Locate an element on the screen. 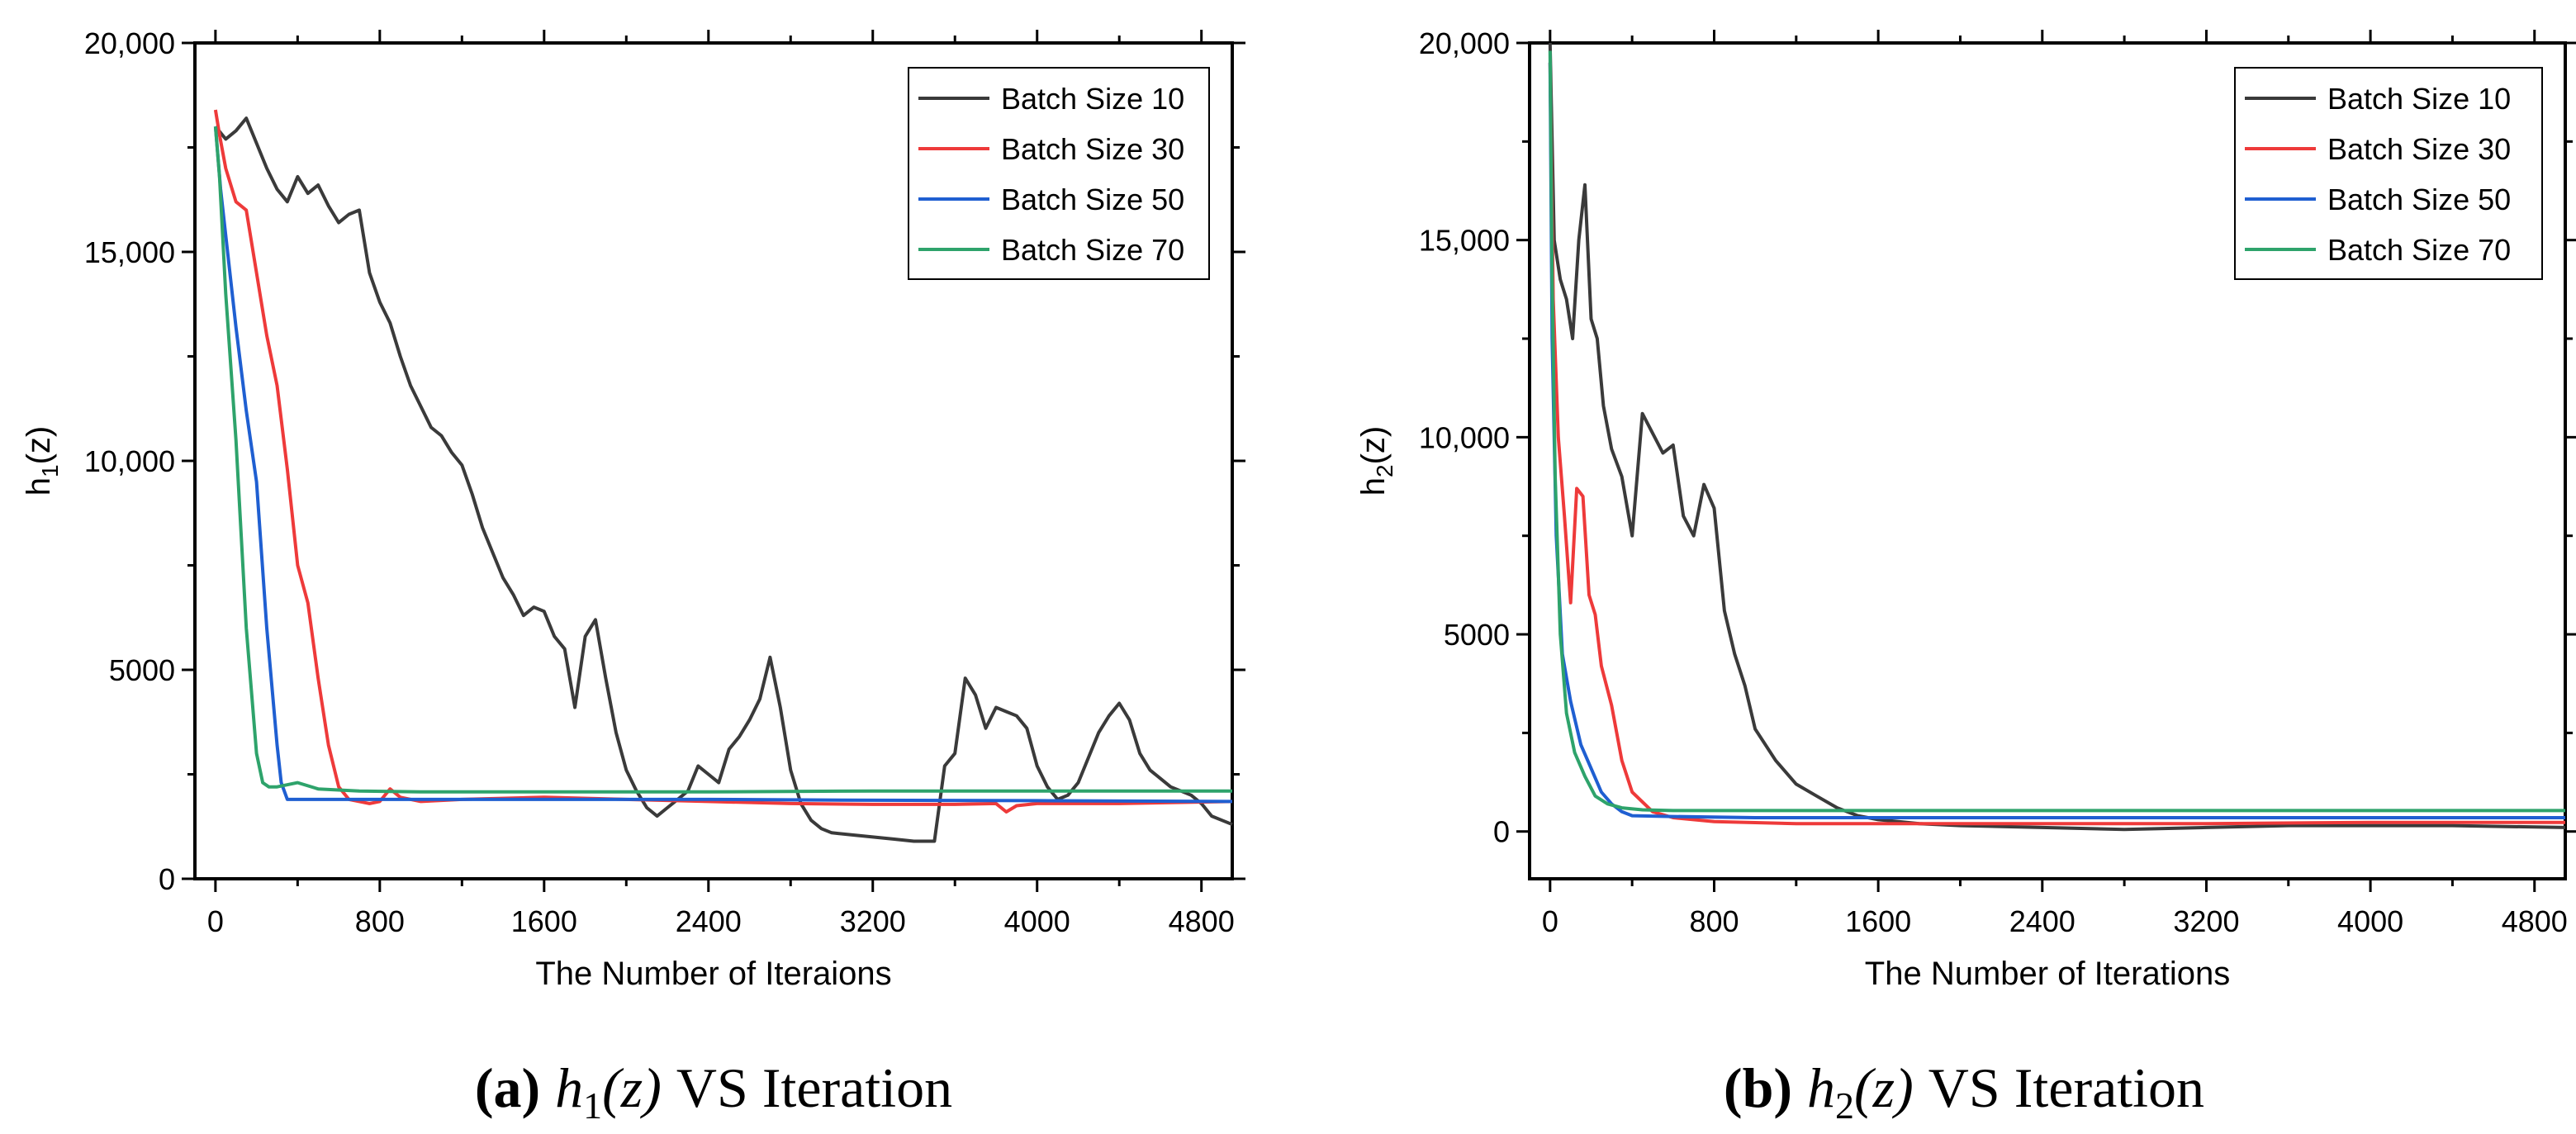 This screenshot has height=1134, width=2576. y-axis-label-a: h1(z) is located at coordinates (42, 461).